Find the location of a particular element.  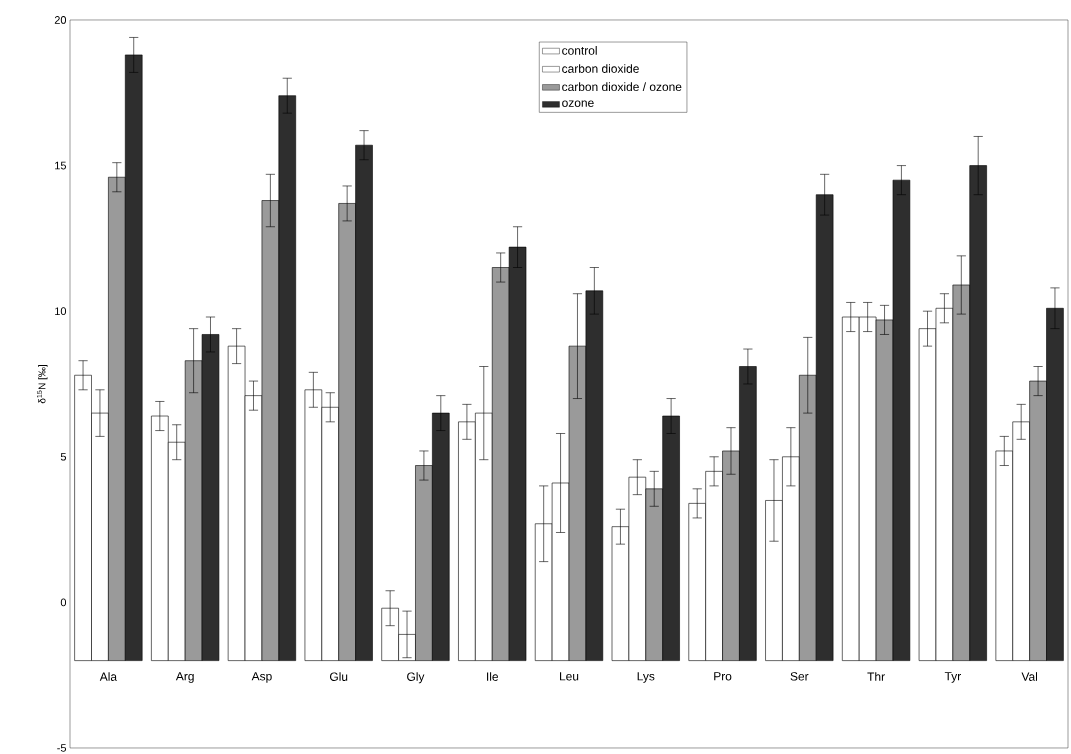

legend-label: carbon dioxide / ozone is located at coordinates (622, 87).